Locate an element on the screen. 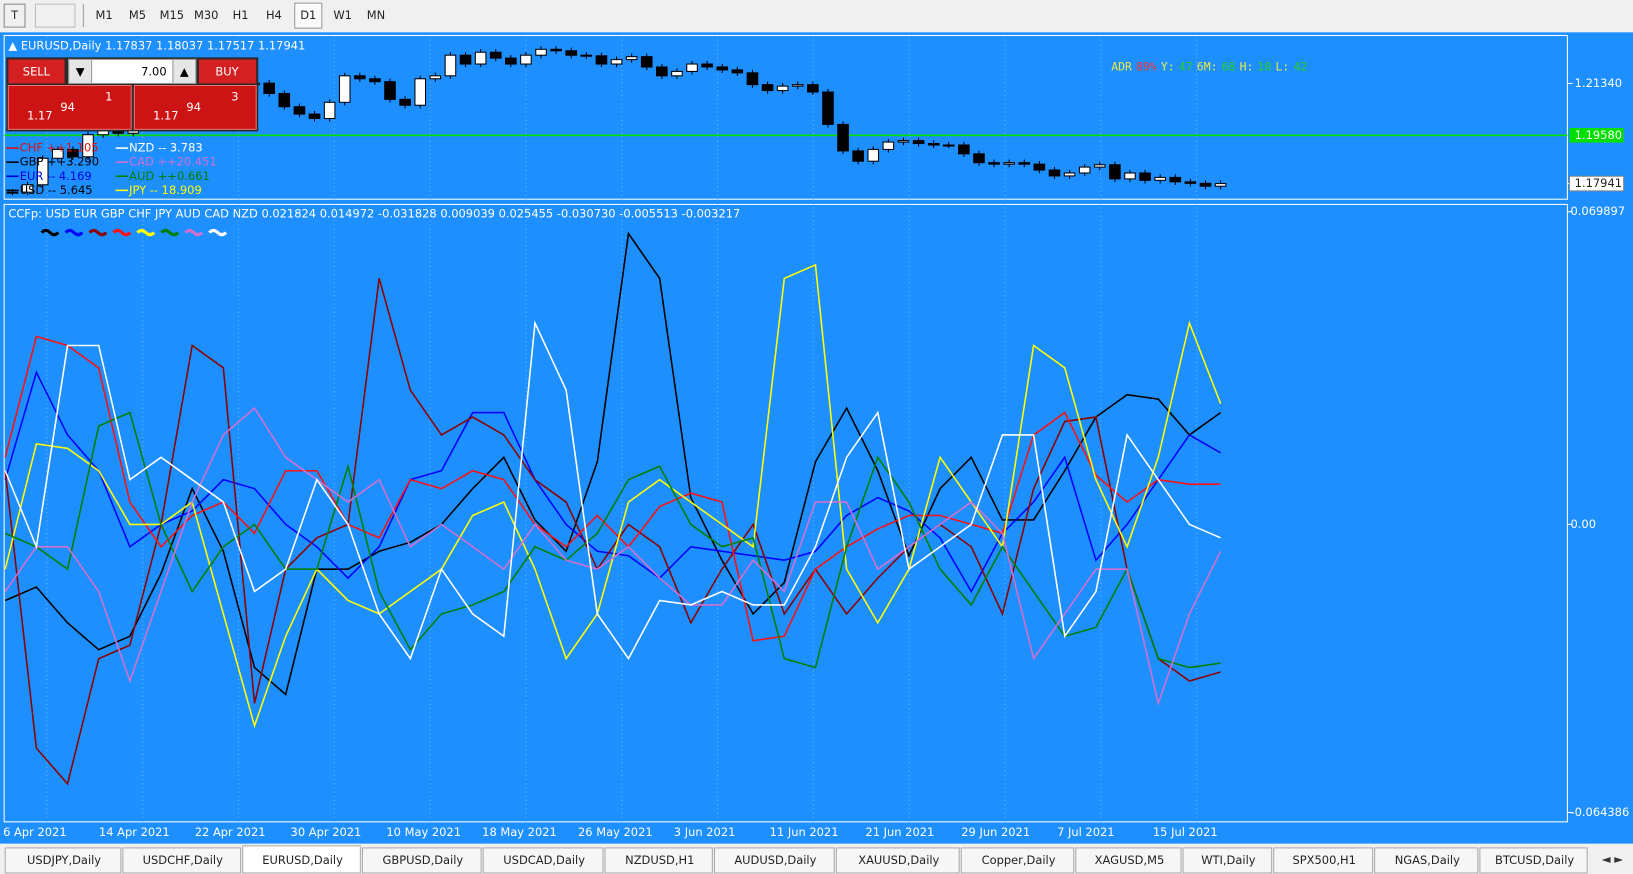  date-label: 22 Apr 2021 is located at coordinates (230, 832).